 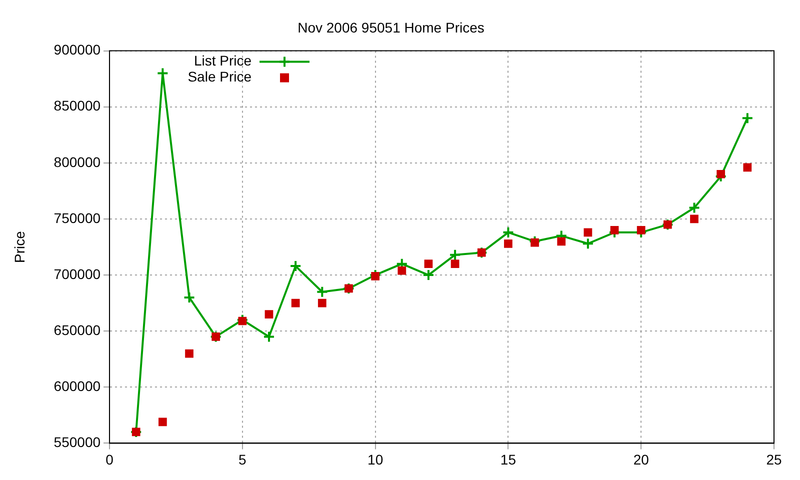 I want to click on y-tick-label: 600000, so click(x=77, y=386).